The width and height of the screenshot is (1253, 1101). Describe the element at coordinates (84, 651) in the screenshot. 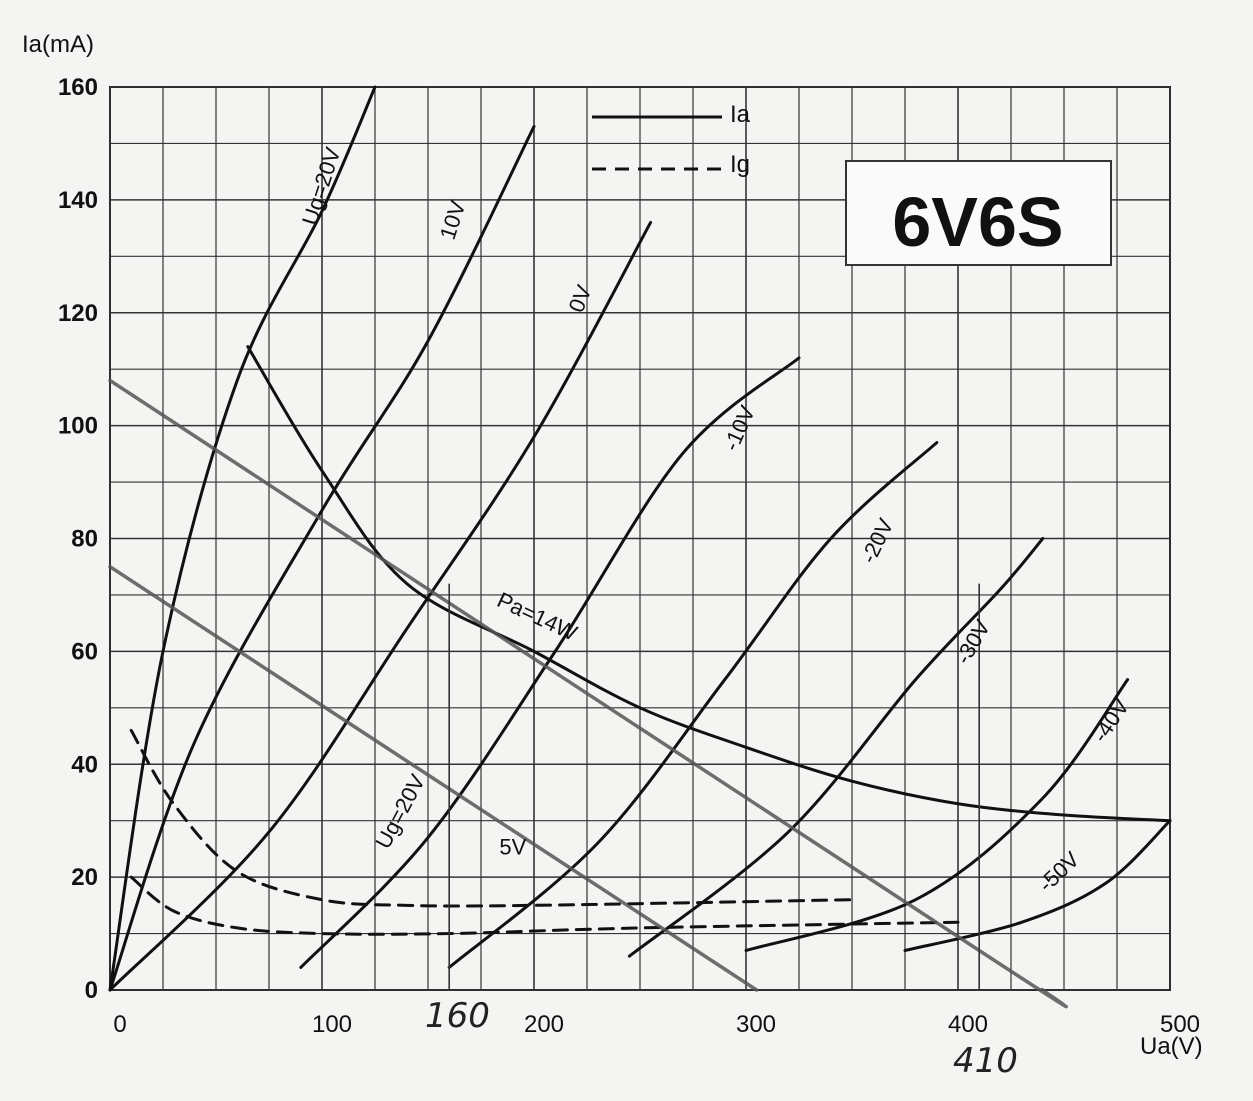

I see `y-tick-label: 60` at that location.